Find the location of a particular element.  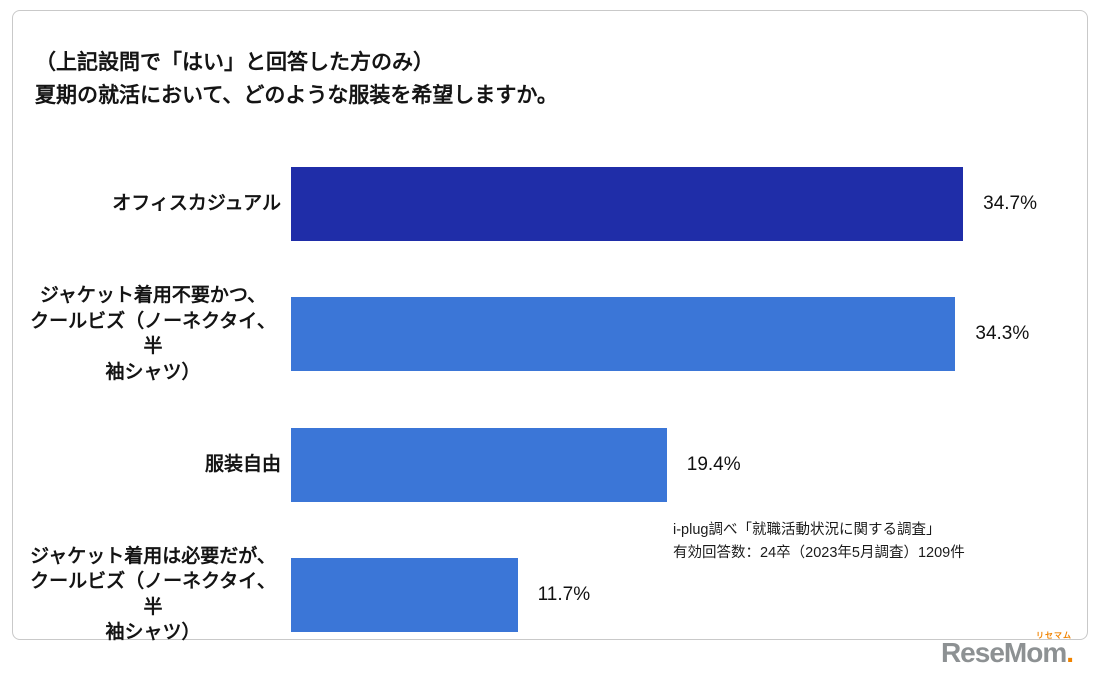

category-label-cell: ジャケット着用は必要だが、 クールビズ（ノーネクタイ、半 袖シャツ） is located at coordinates (153, 595).